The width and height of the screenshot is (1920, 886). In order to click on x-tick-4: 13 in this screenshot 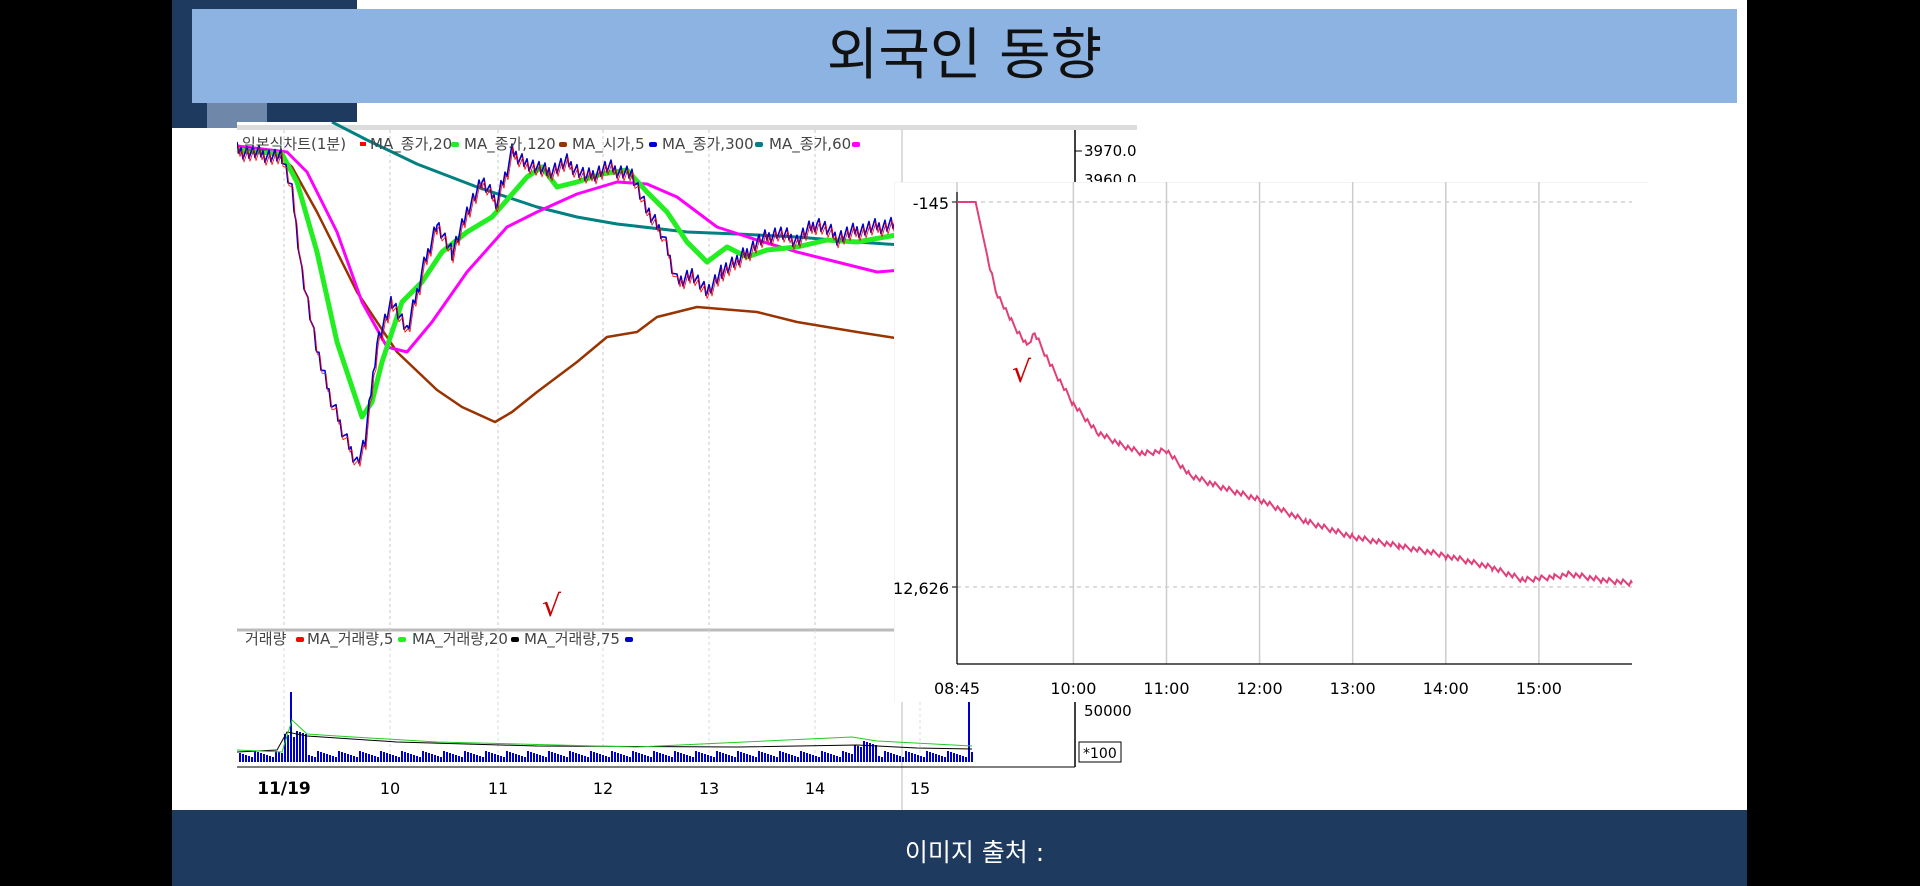, I will do `click(709, 788)`.